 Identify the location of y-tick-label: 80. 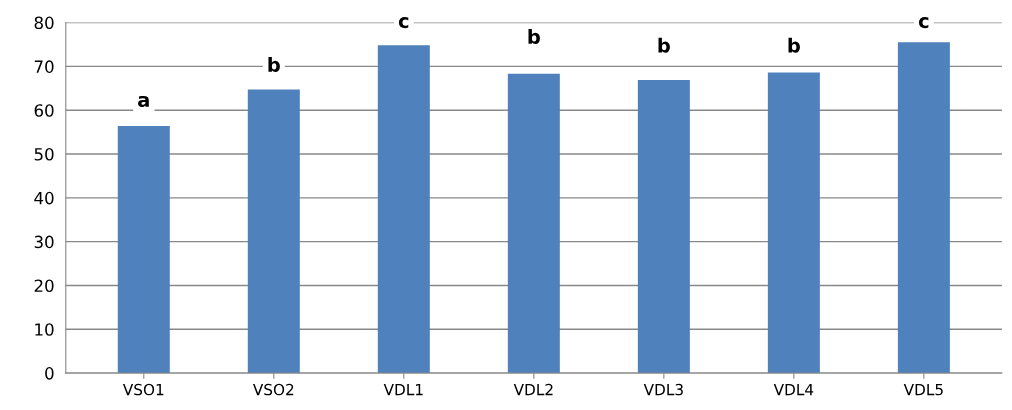
(44, 23).